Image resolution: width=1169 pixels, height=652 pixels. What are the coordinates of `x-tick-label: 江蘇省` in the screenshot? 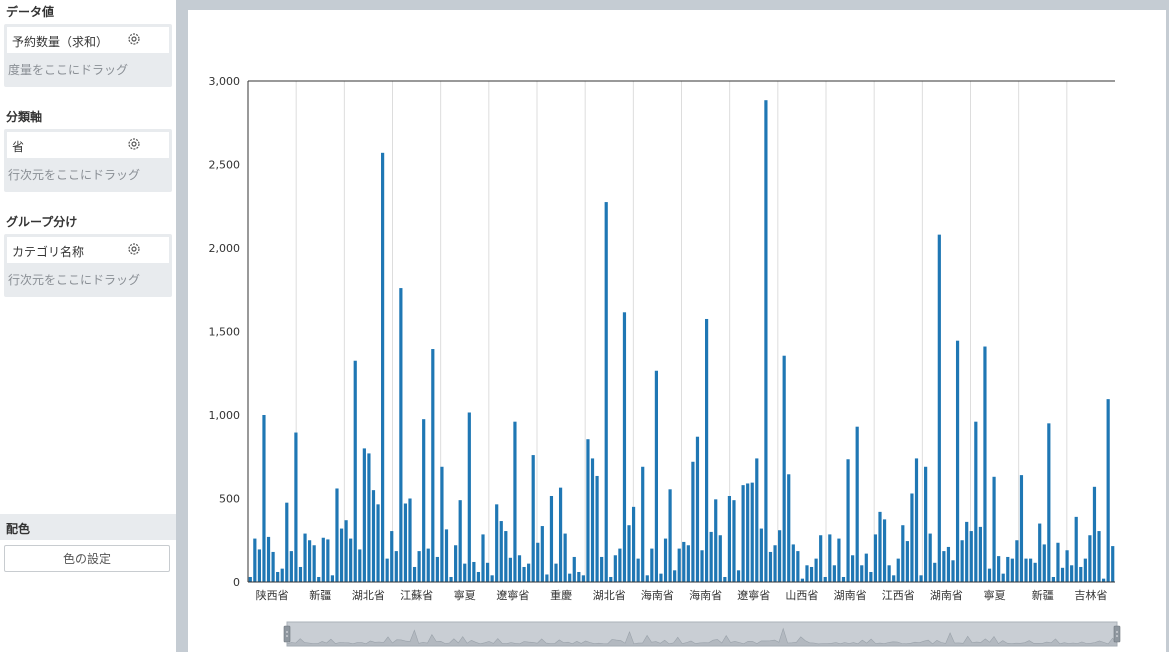 It's located at (416, 595).